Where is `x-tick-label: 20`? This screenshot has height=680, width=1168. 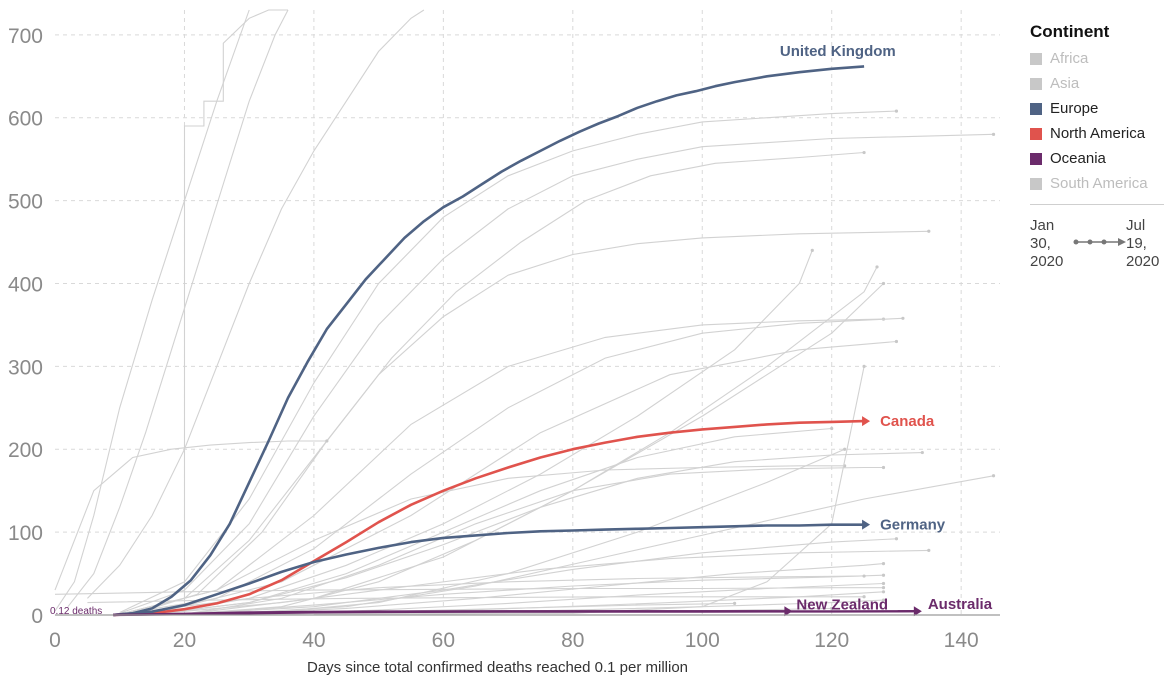
x-tick-label: 20 is located at coordinates (184, 640).